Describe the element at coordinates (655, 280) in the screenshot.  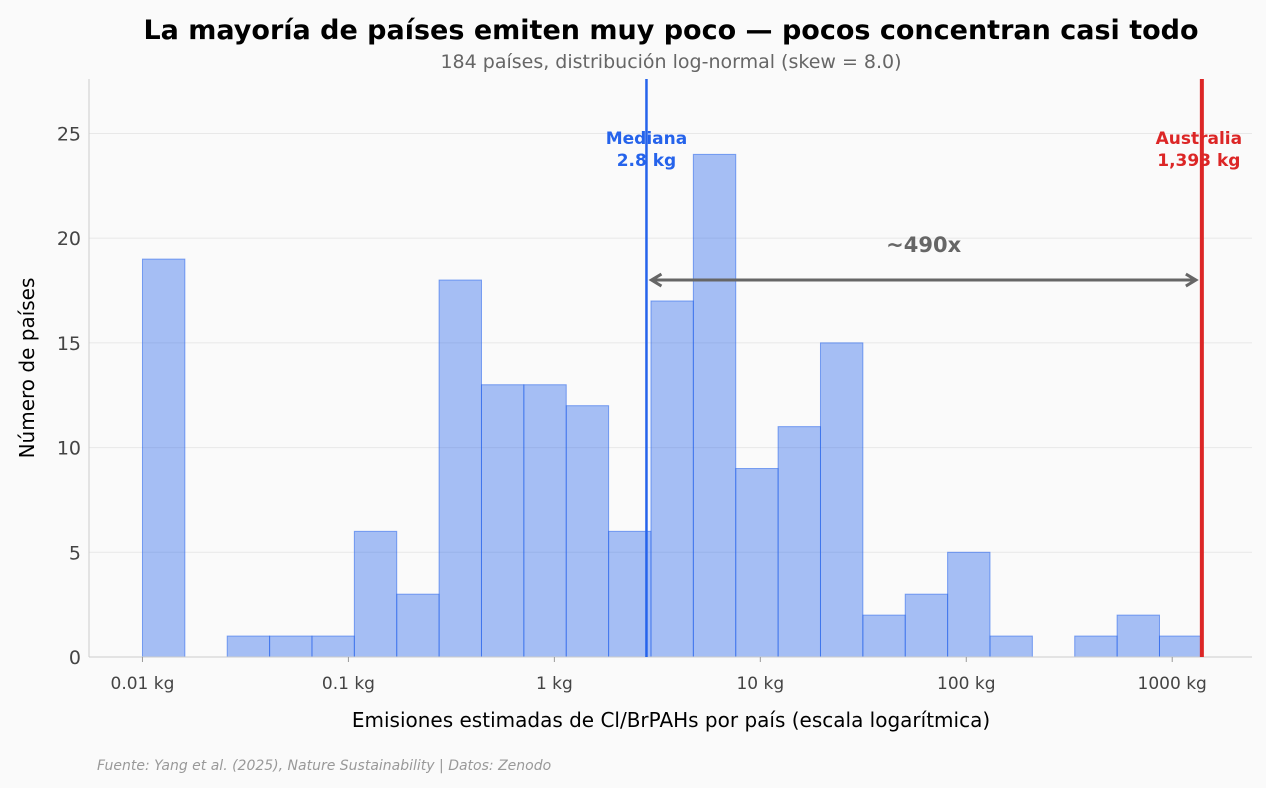
I see `arrow-head-left-icon` at that location.